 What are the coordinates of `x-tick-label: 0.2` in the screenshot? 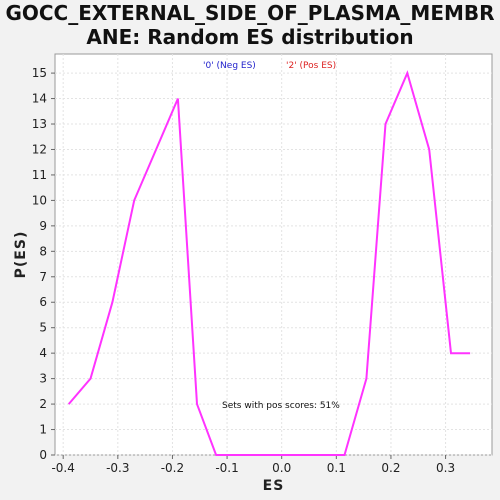 It's located at (390, 468).